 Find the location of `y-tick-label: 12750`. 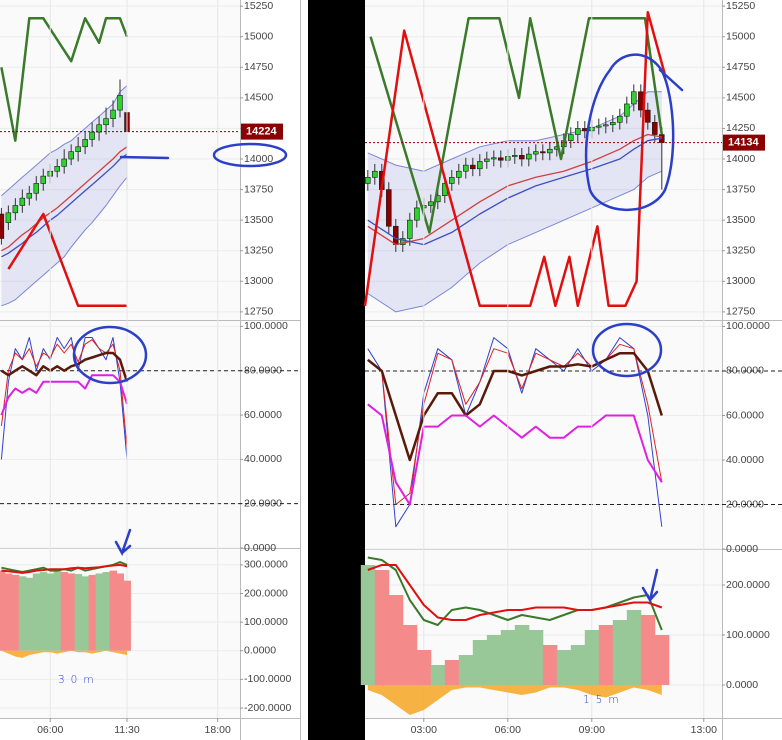

y-tick-label: 12750 is located at coordinates (740, 312).